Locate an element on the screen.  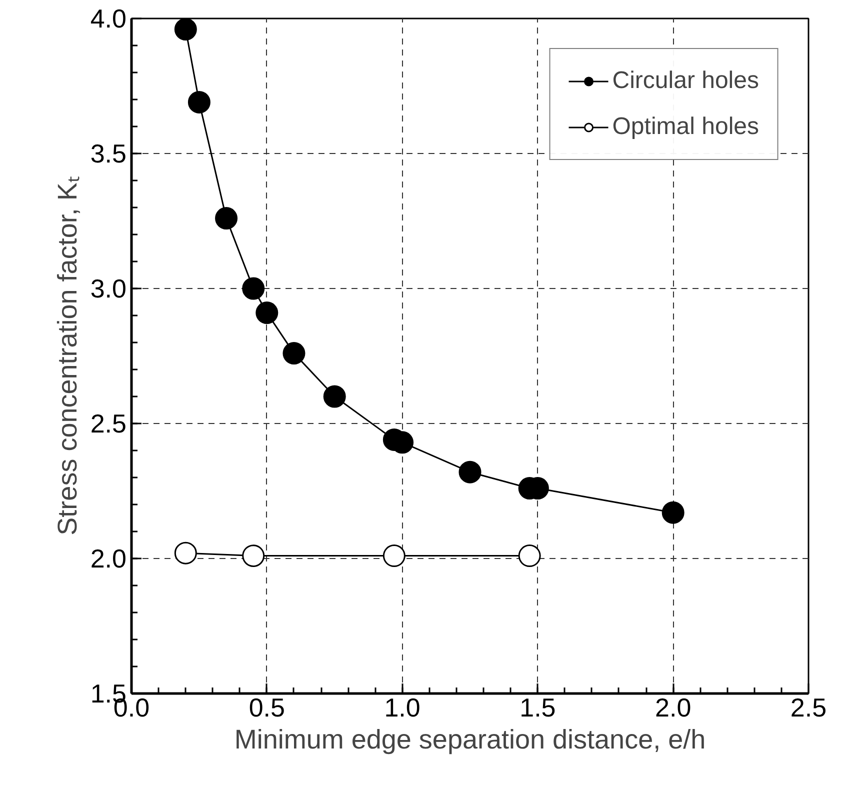
y-tick-label: 4.0 is located at coordinates (108, 19).